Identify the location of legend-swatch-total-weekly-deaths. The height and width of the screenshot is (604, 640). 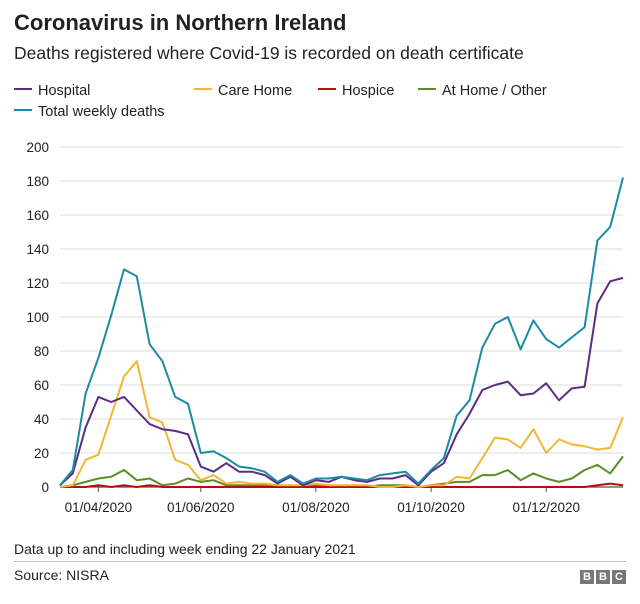
(23, 110).